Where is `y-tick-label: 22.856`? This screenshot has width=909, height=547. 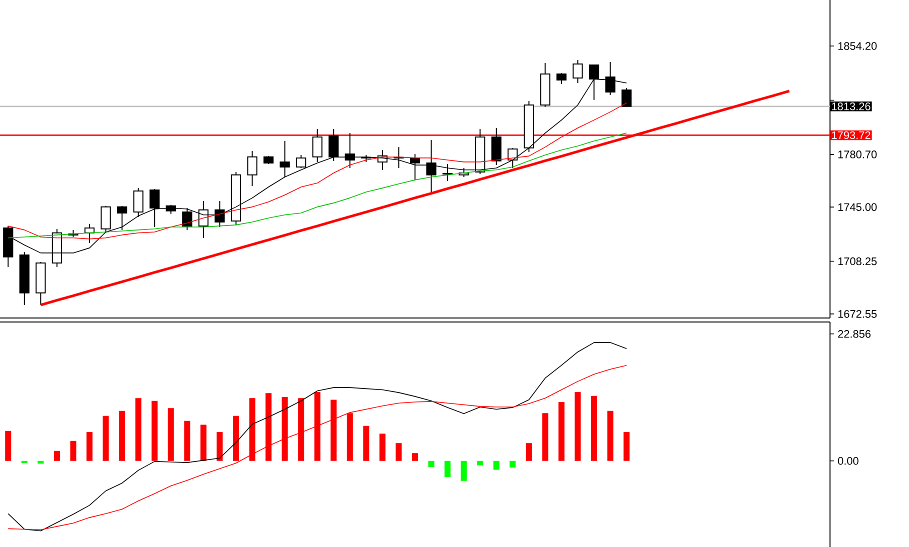 y-tick-label: 22.856 is located at coordinates (854, 334).